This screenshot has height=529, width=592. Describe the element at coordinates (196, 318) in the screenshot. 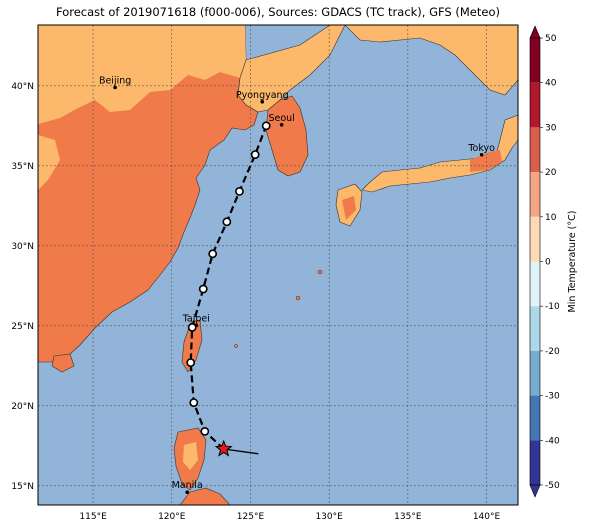

I see `city-label: Taipei` at that location.